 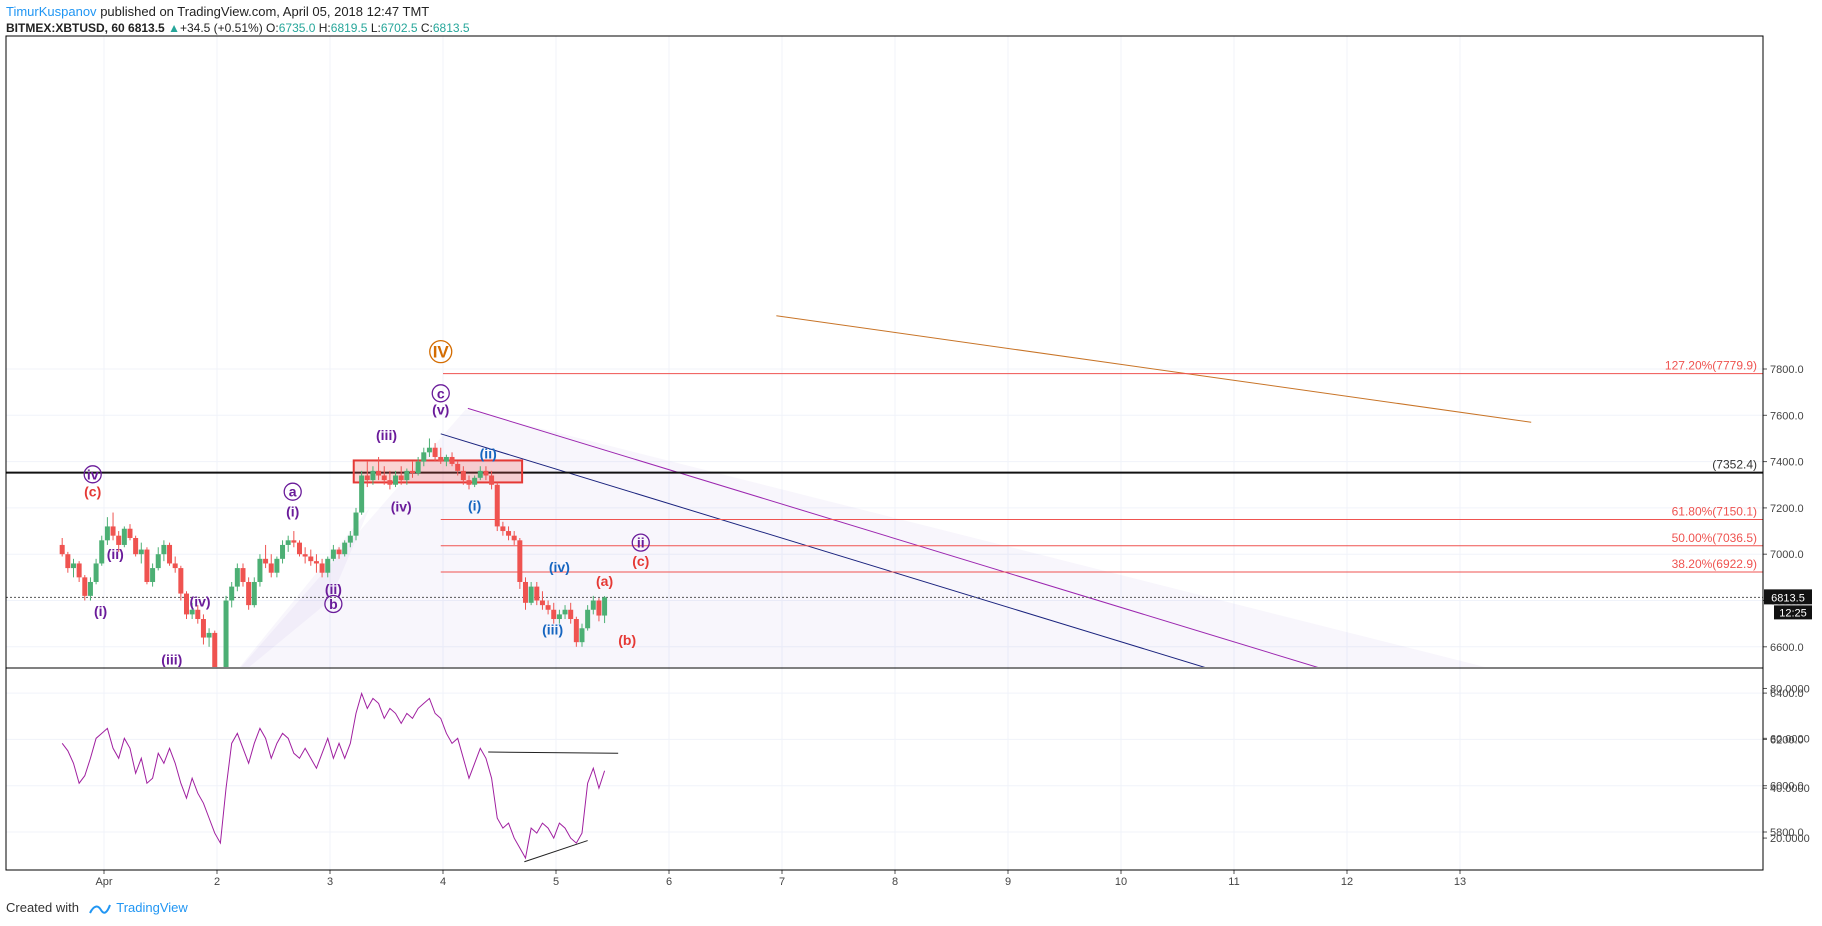 I want to click on high-label: H:, so click(x=324, y=28).